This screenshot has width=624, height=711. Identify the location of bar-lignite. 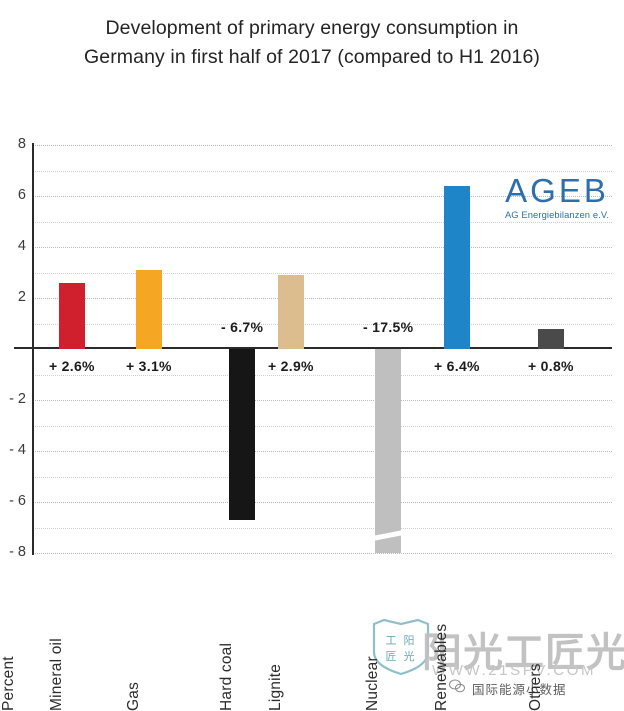
(291, 312).